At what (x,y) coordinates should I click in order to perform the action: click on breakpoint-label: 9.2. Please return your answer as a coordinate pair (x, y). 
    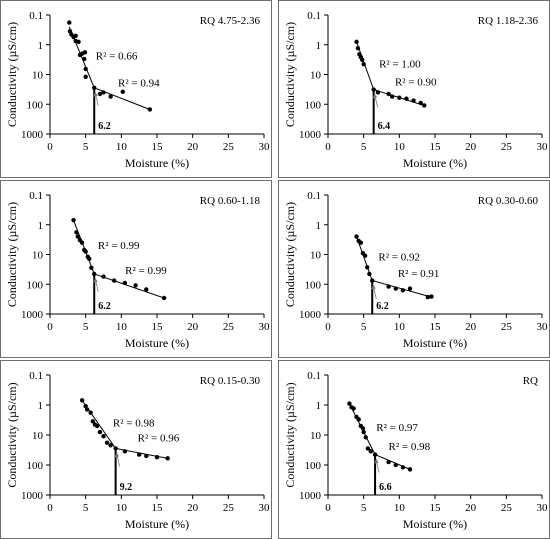
    Looking at the image, I should click on (126, 487).